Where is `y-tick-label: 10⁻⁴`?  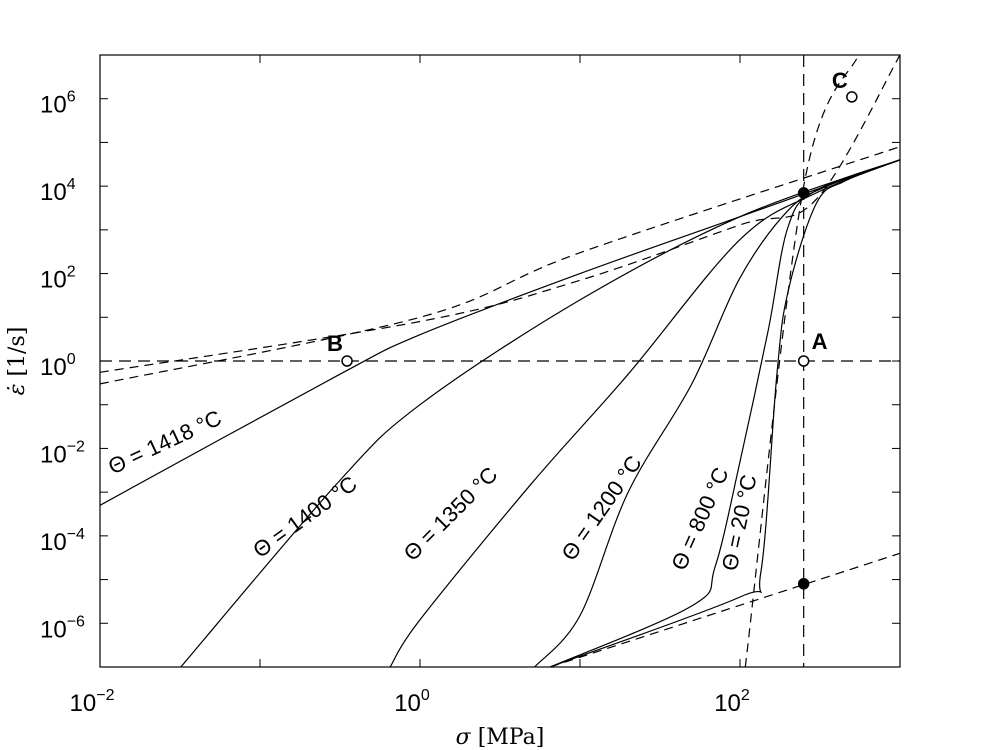
y-tick-label: 10⁻⁴ is located at coordinates (62, 541).